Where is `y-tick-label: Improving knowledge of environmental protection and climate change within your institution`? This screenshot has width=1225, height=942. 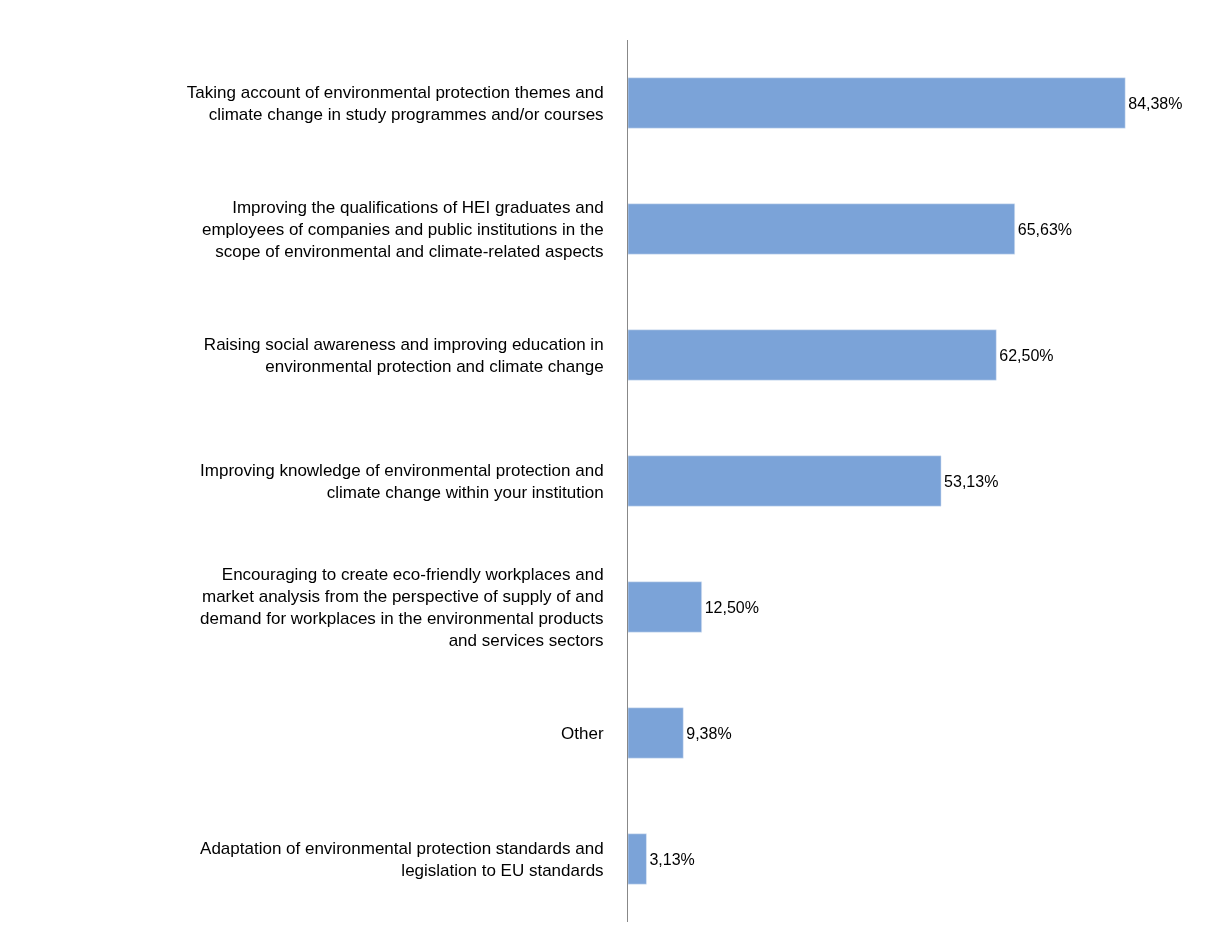
y-tick-label: Improving knowledge of environmental protection and climate change within your institution is located at coordinates (402, 481).